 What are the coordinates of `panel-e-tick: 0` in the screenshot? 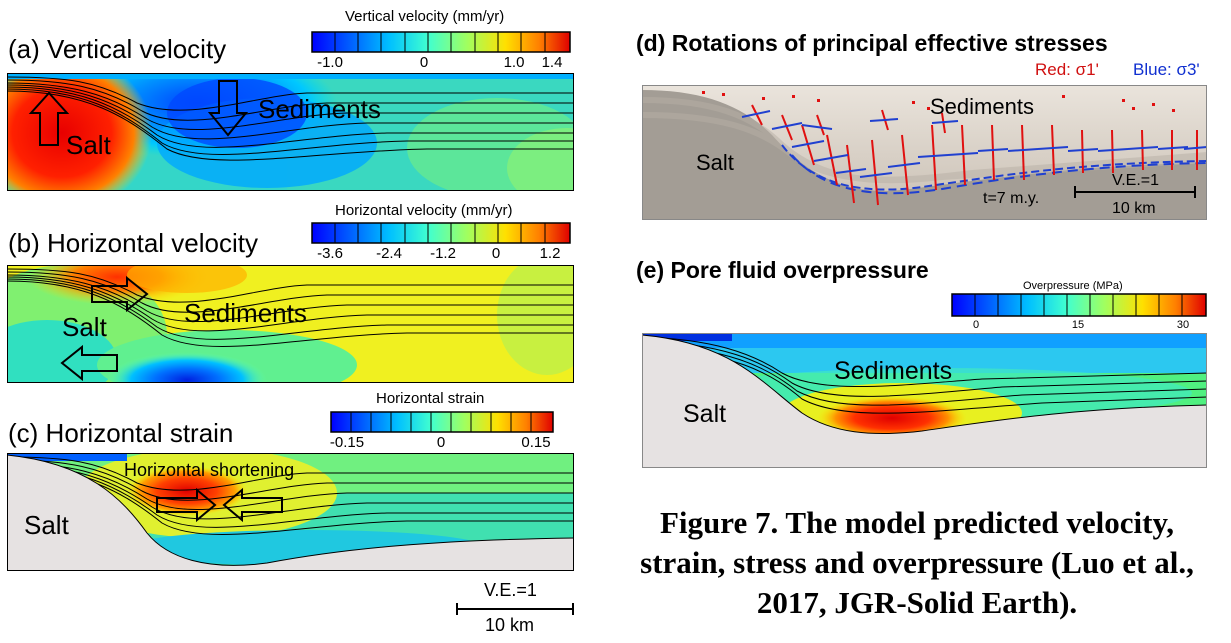 It's located at (976, 325).